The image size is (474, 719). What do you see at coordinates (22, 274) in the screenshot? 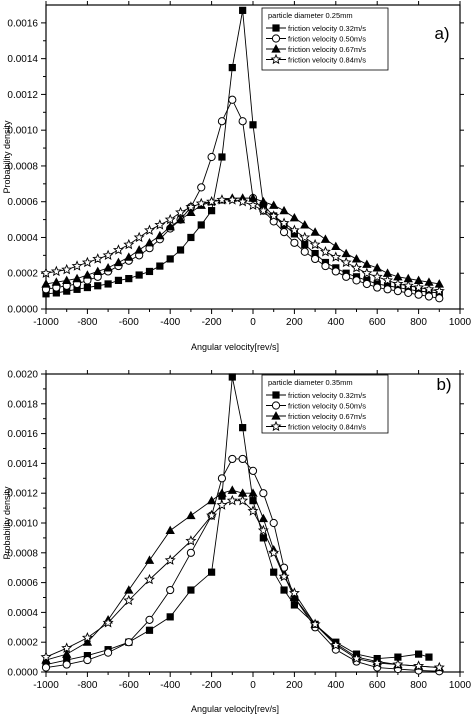
I see `y-tick-label: 0.0002` at bounding box center [22, 274].